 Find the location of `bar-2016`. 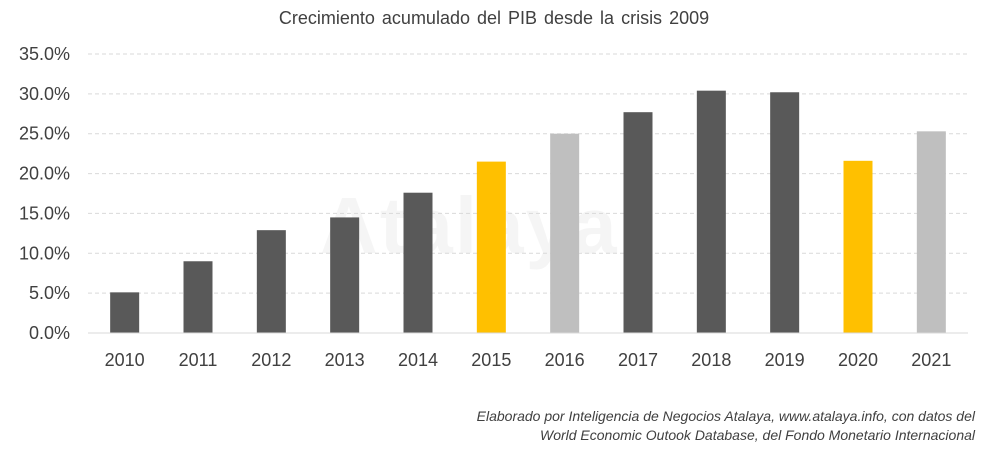

bar-2016 is located at coordinates (565, 233).